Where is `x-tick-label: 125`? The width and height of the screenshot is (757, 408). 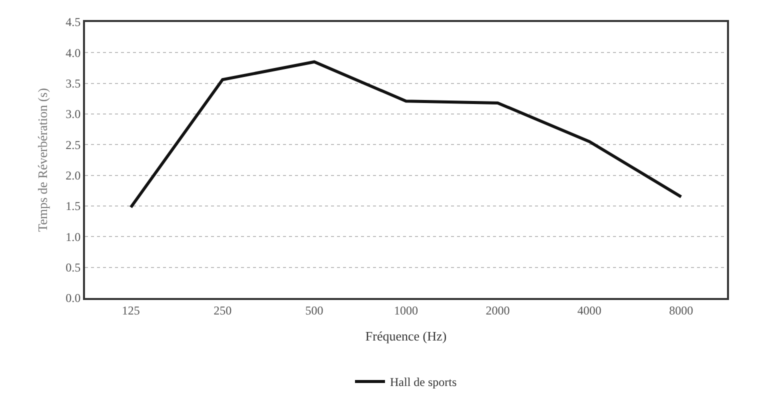
x-tick-label: 125 is located at coordinates (131, 310).